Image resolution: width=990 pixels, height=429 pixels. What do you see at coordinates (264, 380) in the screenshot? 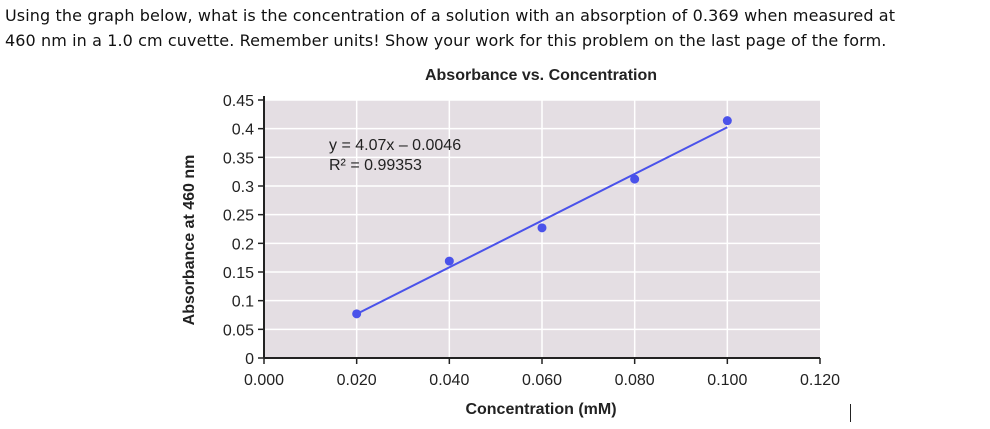
I see `x-tick-label: 0.000` at bounding box center [264, 380].